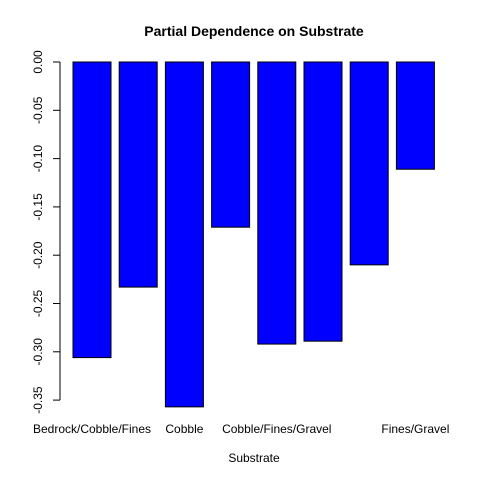 Image resolution: width=480 pixels, height=480 pixels. I want to click on x-tick-label: Bedrock/Cobble/Fines, so click(92, 429).